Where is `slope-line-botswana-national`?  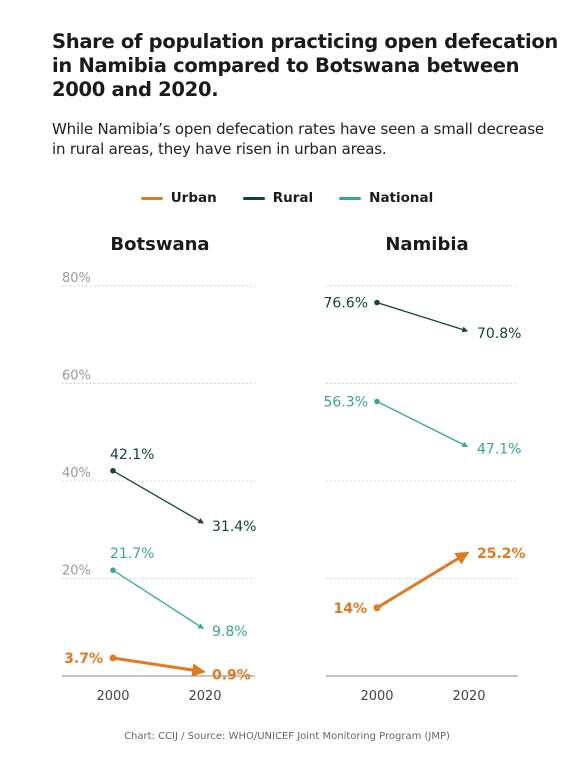 slope-line-botswana-national is located at coordinates (158, 599).